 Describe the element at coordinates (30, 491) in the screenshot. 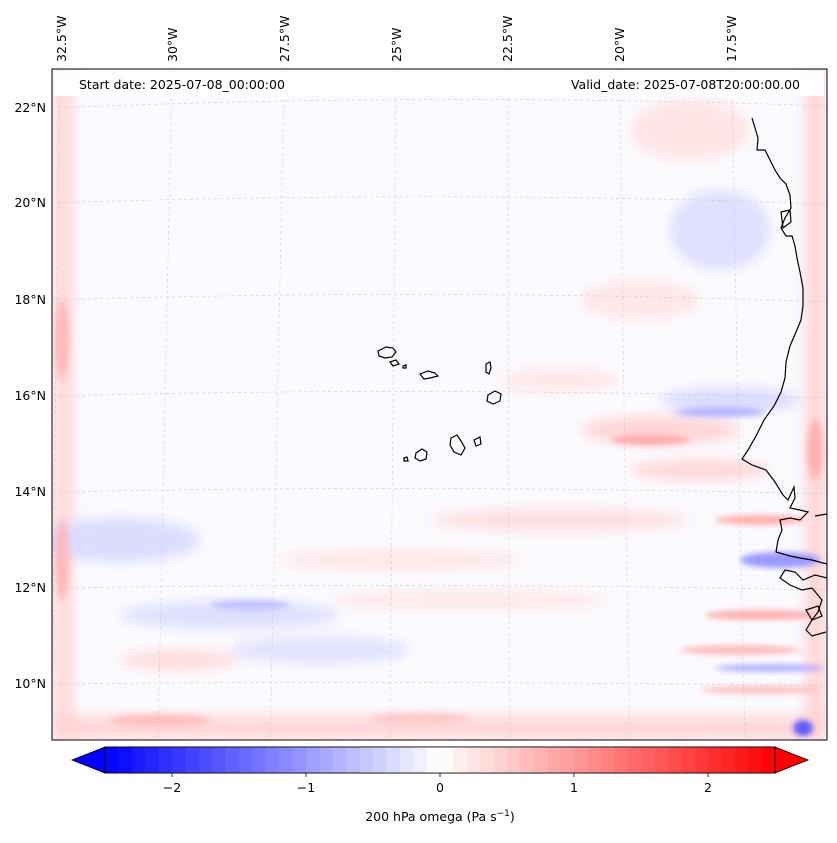

I see `lat-label: 14°N` at that location.